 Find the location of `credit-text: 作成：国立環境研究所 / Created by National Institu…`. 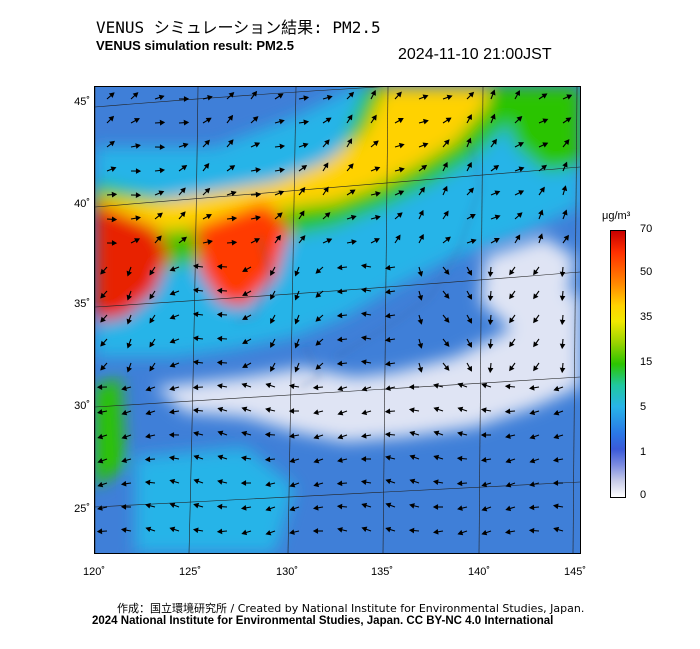

credit-text: 作成：国立環境研究所 / Created by National Institu… is located at coordinates (351, 608).